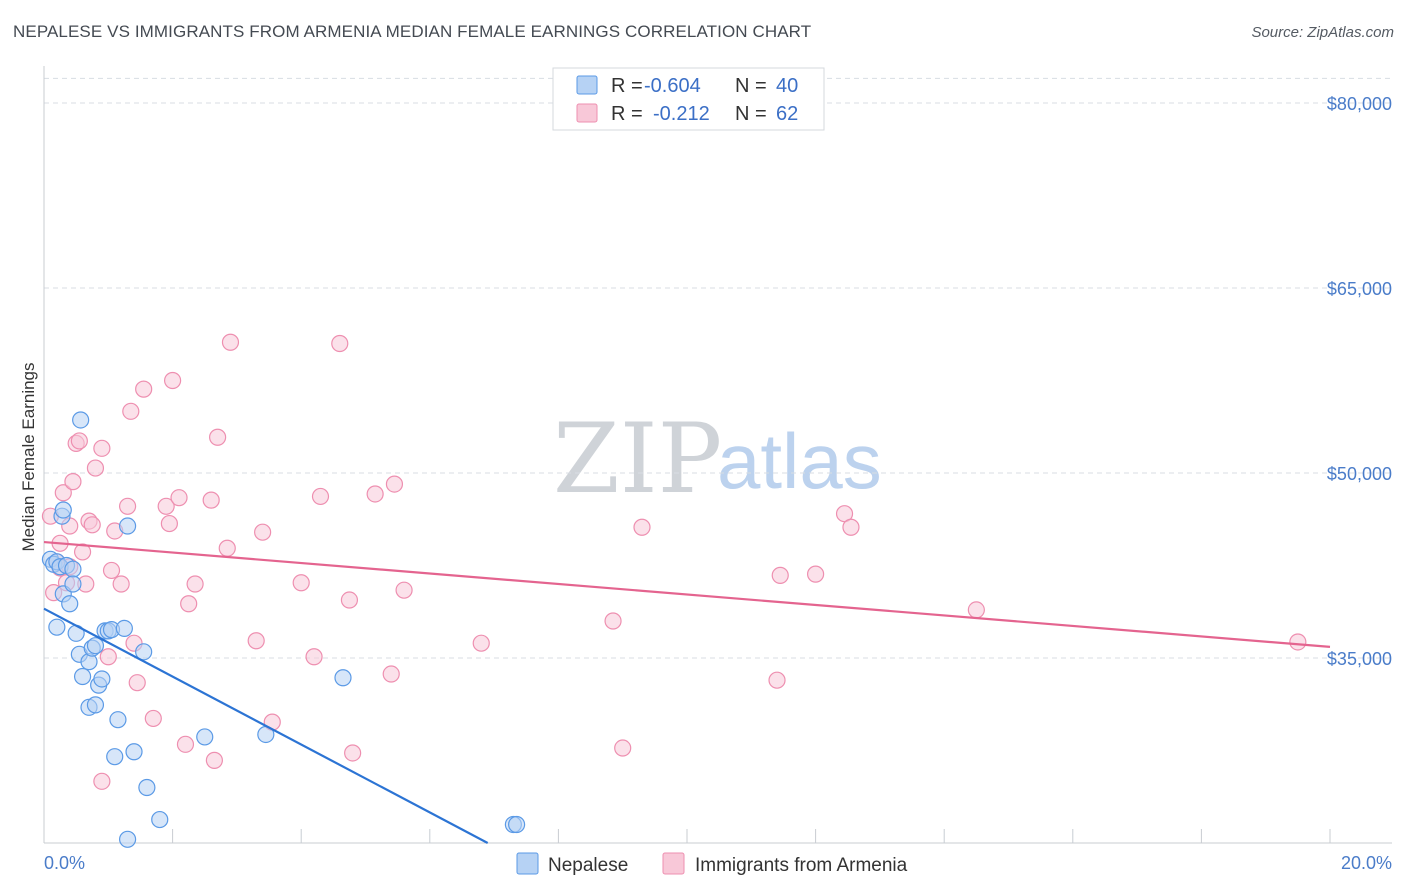 The width and height of the screenshot is (1406, 892). Describe the element at coordinates (64, 863) in the screenshot. I see `x-tick-label-min: 0.0%` at that location.